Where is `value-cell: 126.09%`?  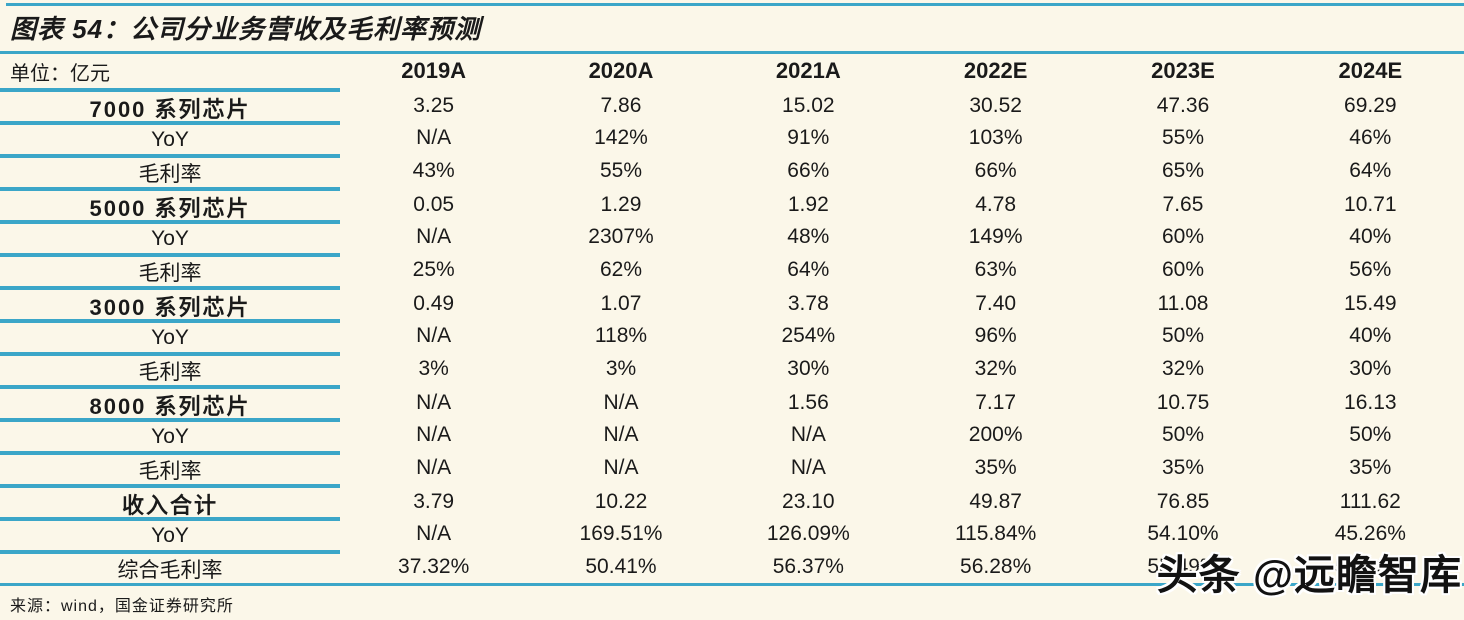
value-cell: 126.09% is located at coordinates (808, 533).